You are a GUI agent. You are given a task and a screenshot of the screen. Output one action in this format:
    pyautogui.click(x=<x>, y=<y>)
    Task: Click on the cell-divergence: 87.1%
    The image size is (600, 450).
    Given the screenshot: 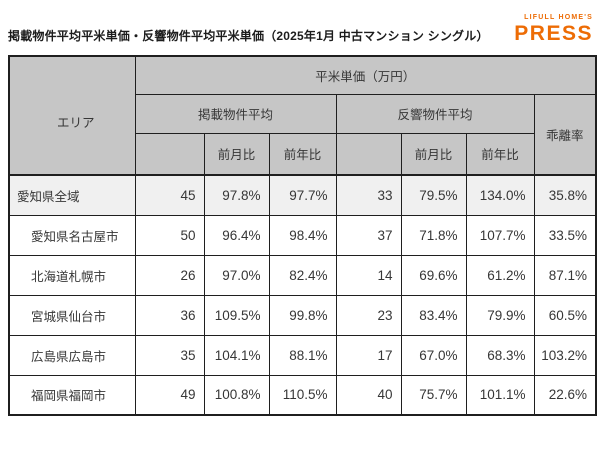 What is the action you would take?
    pyautogui.click(x=565, y=275)
    